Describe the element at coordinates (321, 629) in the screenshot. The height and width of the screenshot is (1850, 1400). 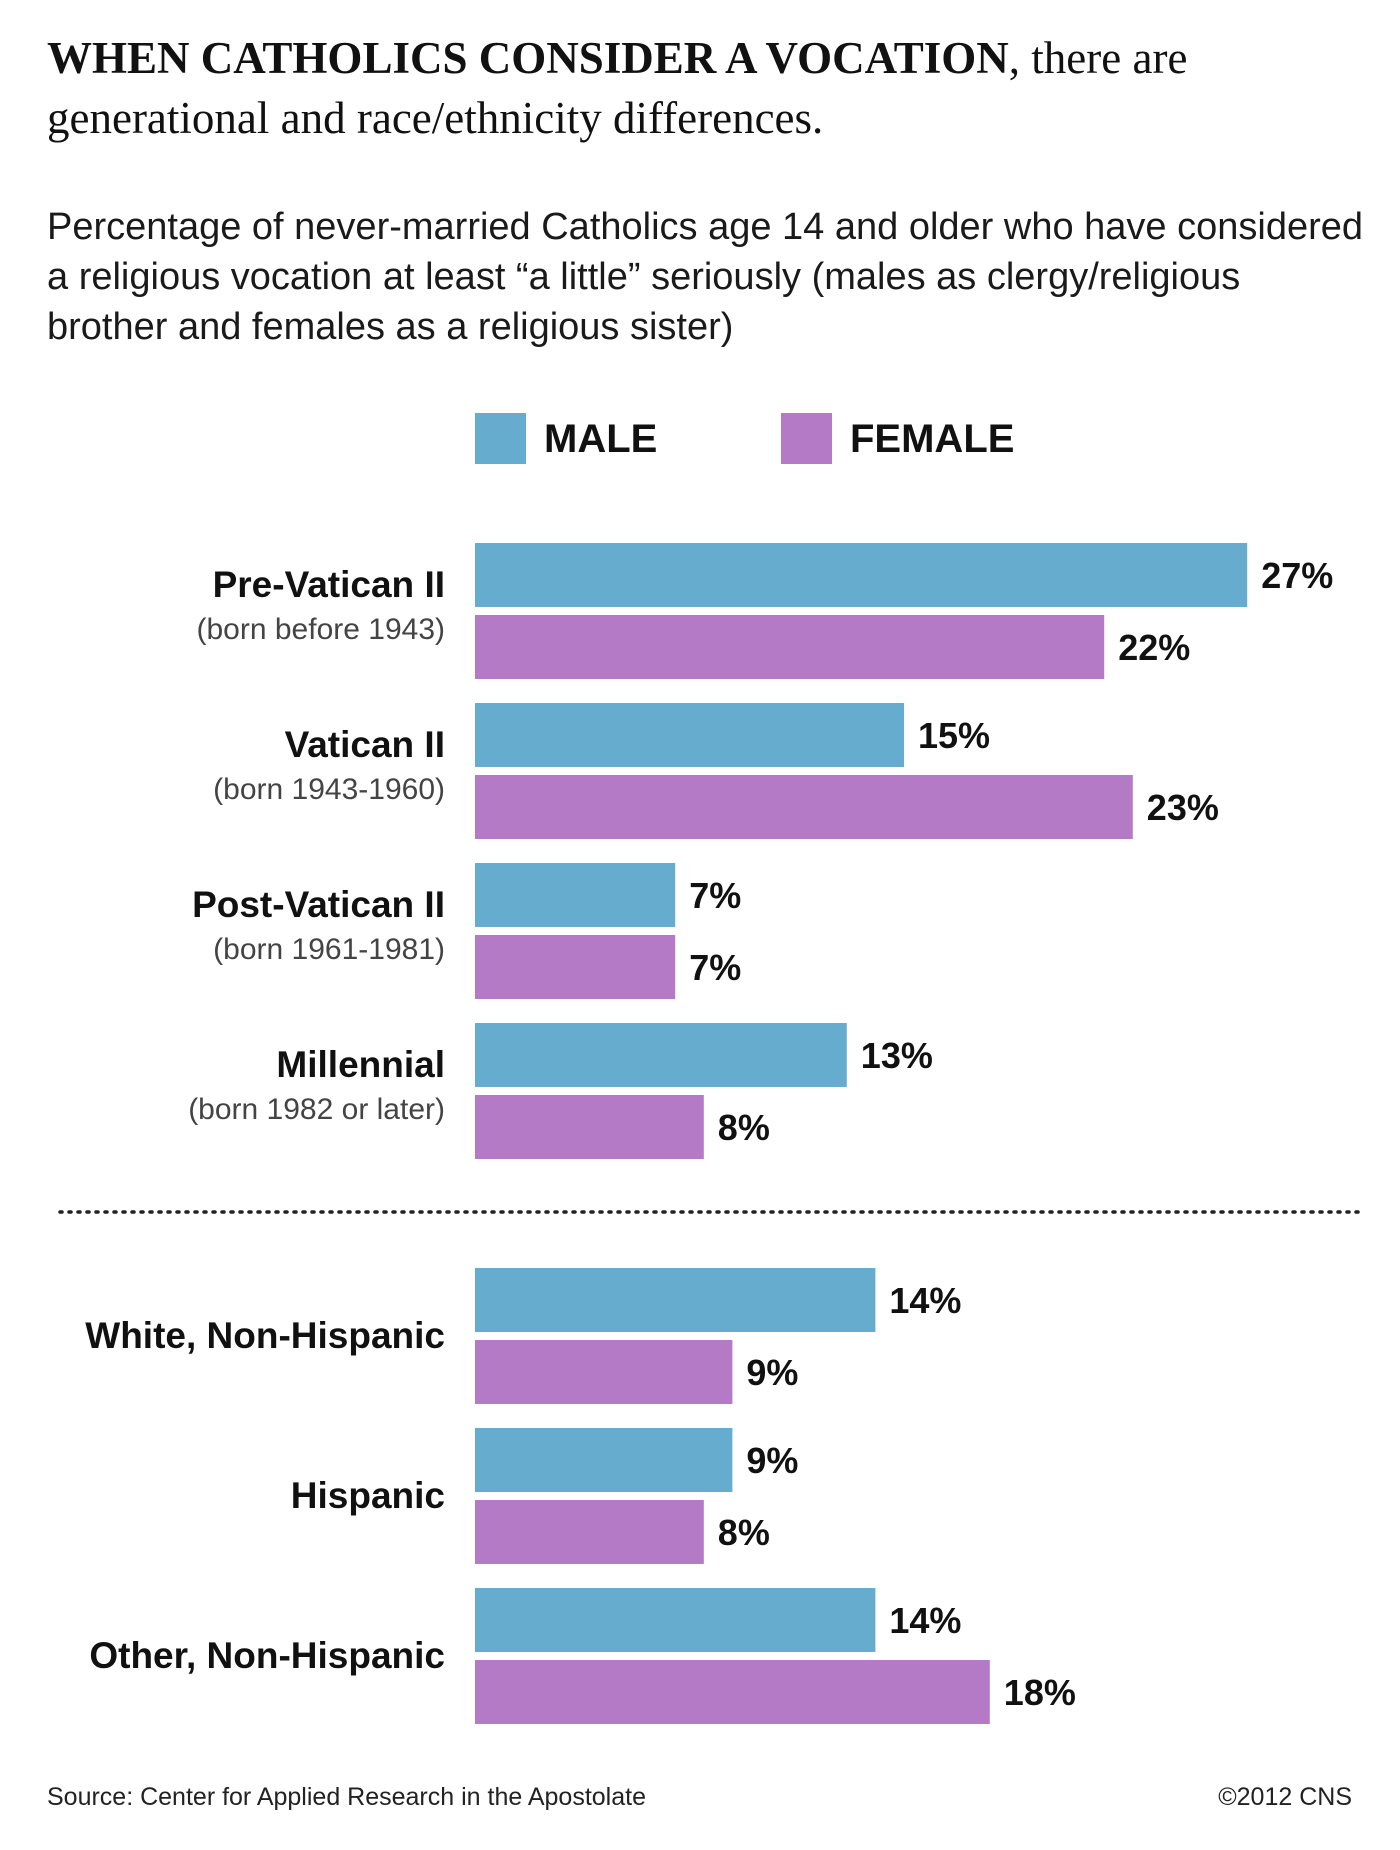
I see `category-sublabel-pre-vatican-ii: (born before 1943)` at that location.